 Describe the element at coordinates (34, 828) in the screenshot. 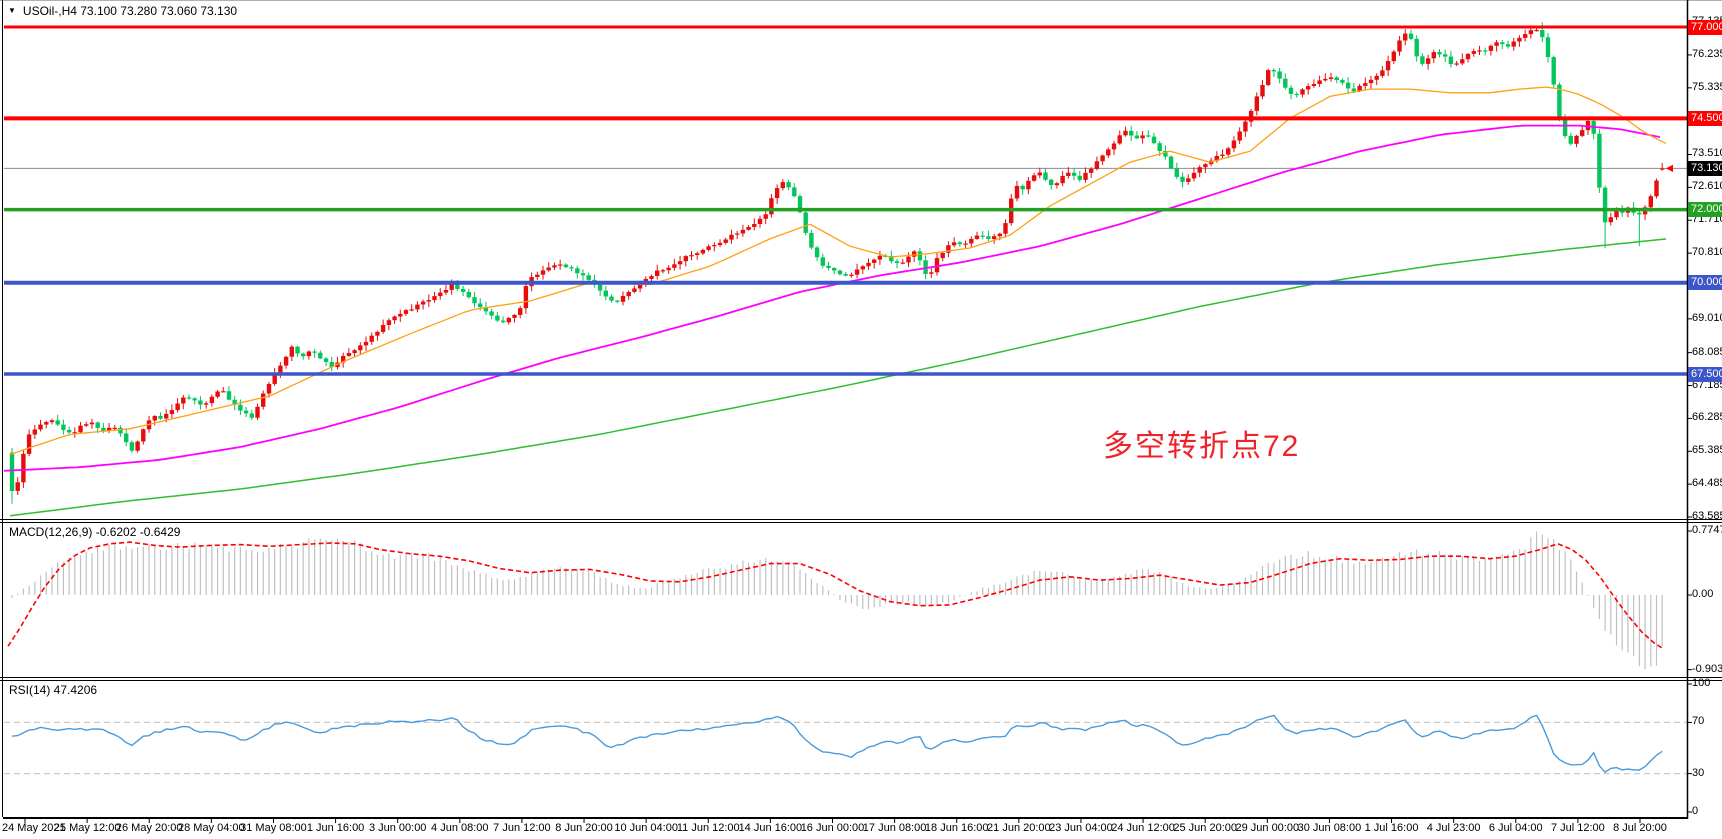

I see `time-axis-label: 24 May 2021` at that location.